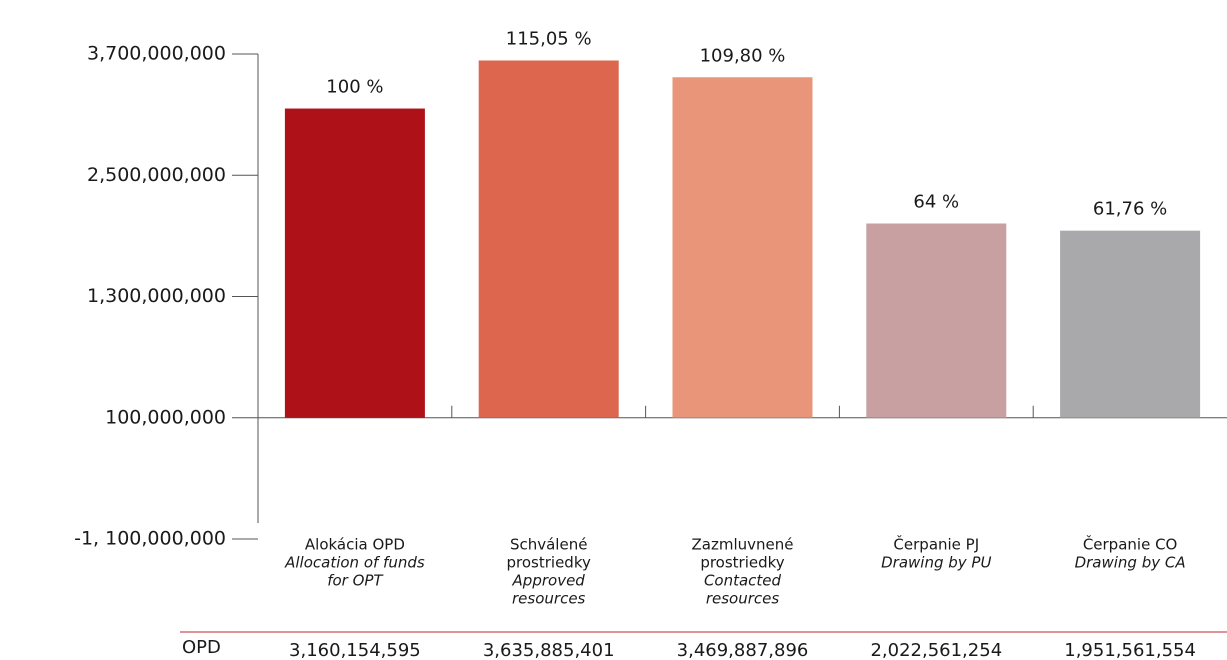 This screenshot has width=1227, height=660. Describe the element at coordinates (549, 38) in the screenshot. I see `bar-annotation: 115,05 %` at that location.